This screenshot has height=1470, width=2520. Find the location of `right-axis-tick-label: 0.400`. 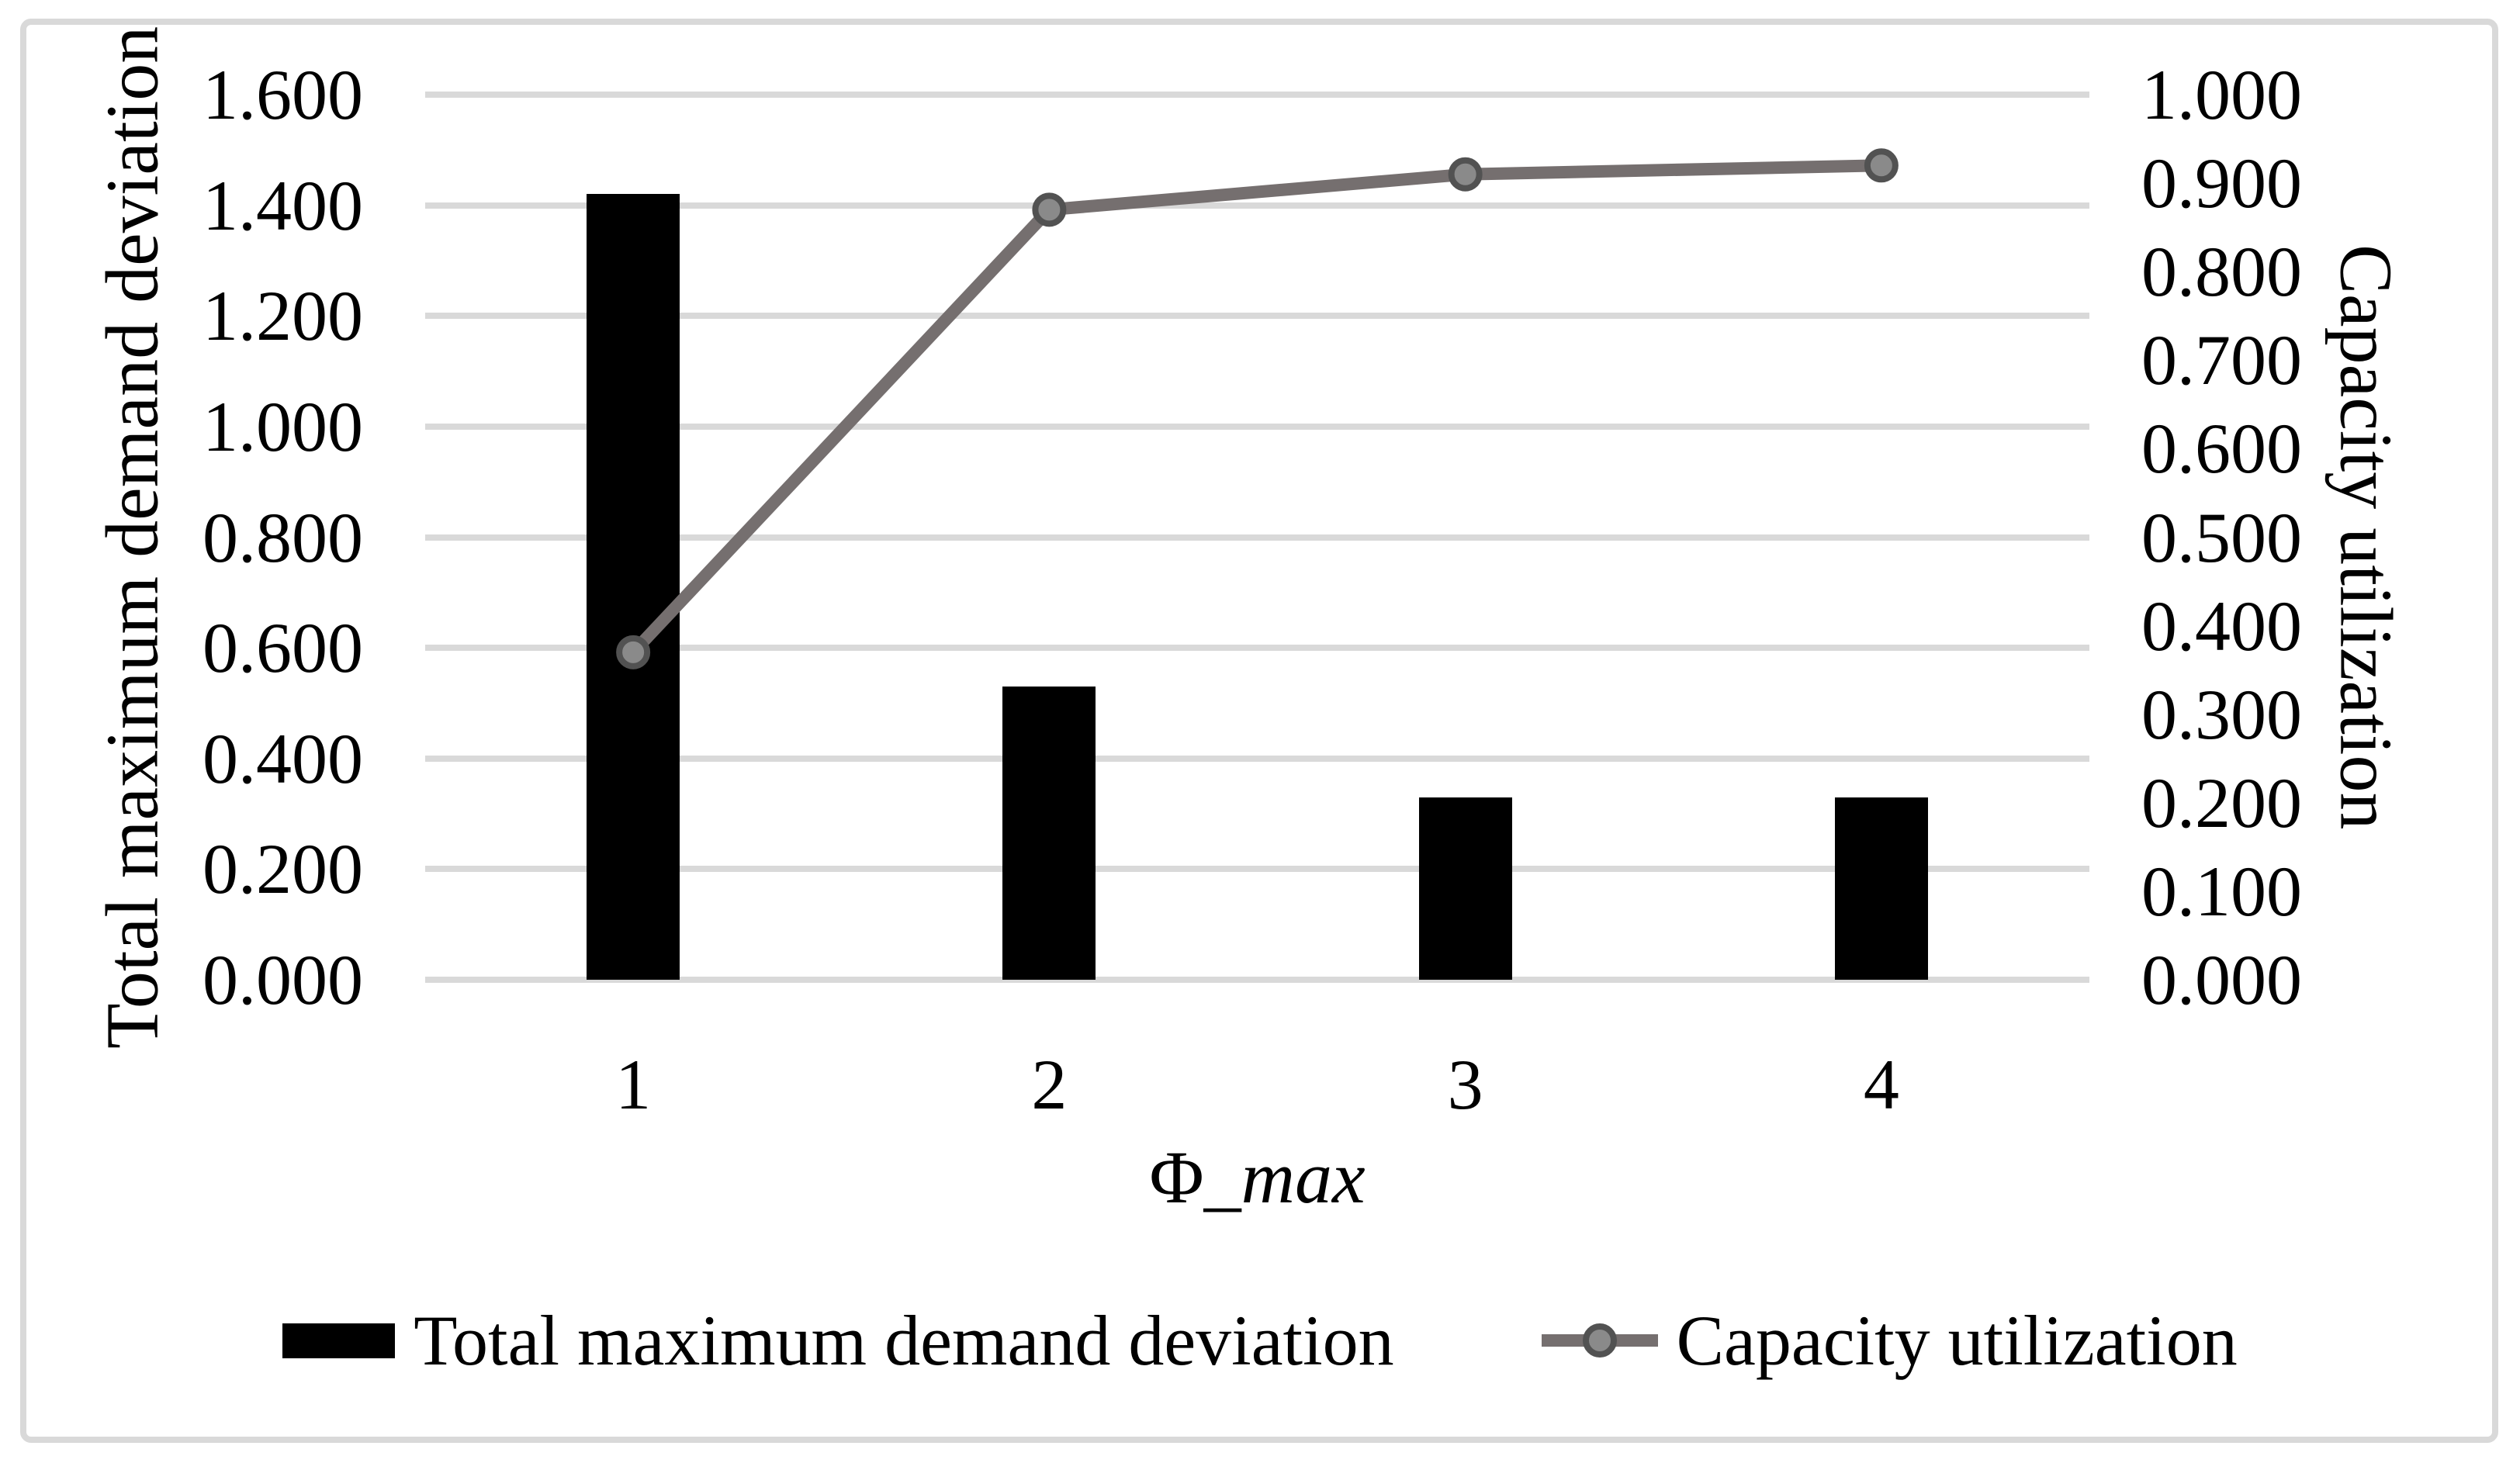

right-axis-tick-label: 0.400 is located at coordinates (2221, 626).